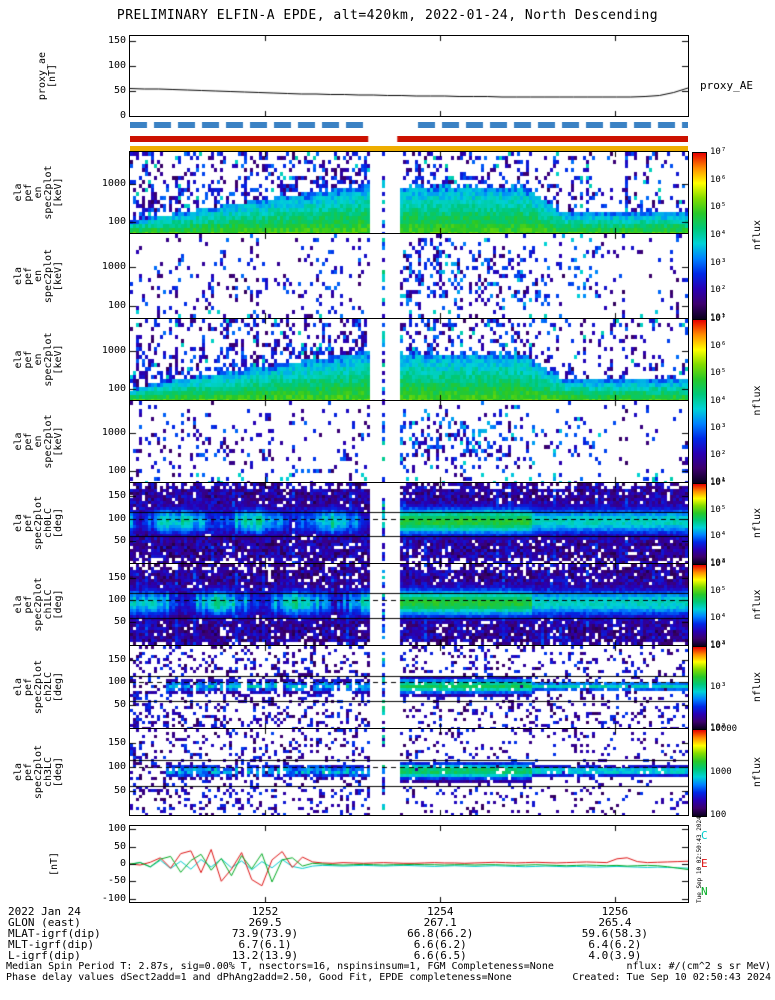  I want to click on pitch-angle-panel-ch3lc, so click(409, 772).